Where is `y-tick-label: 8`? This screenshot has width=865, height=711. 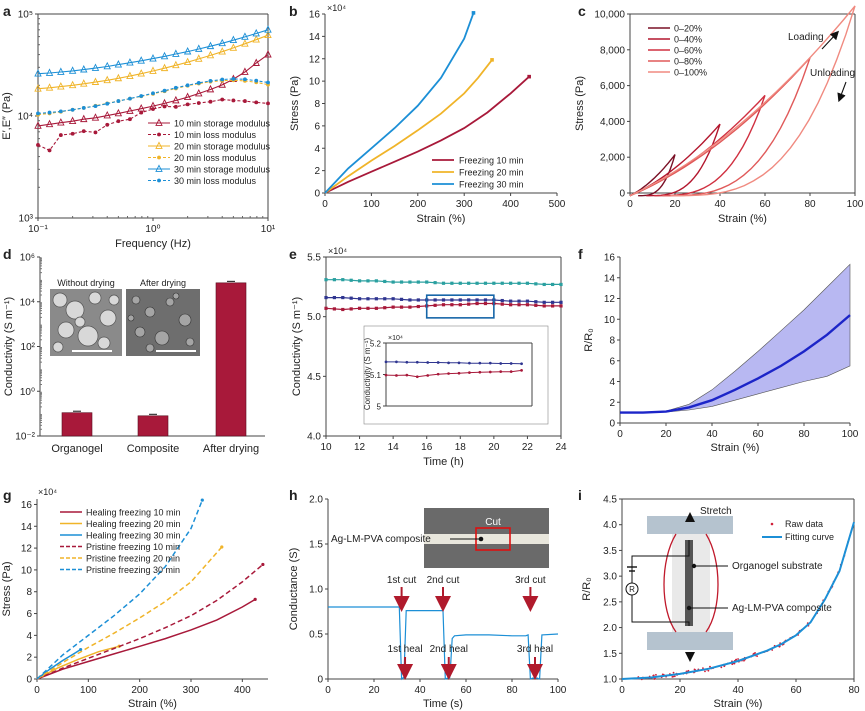 y-tick-label: 8 is located at coordinates (612, 341).